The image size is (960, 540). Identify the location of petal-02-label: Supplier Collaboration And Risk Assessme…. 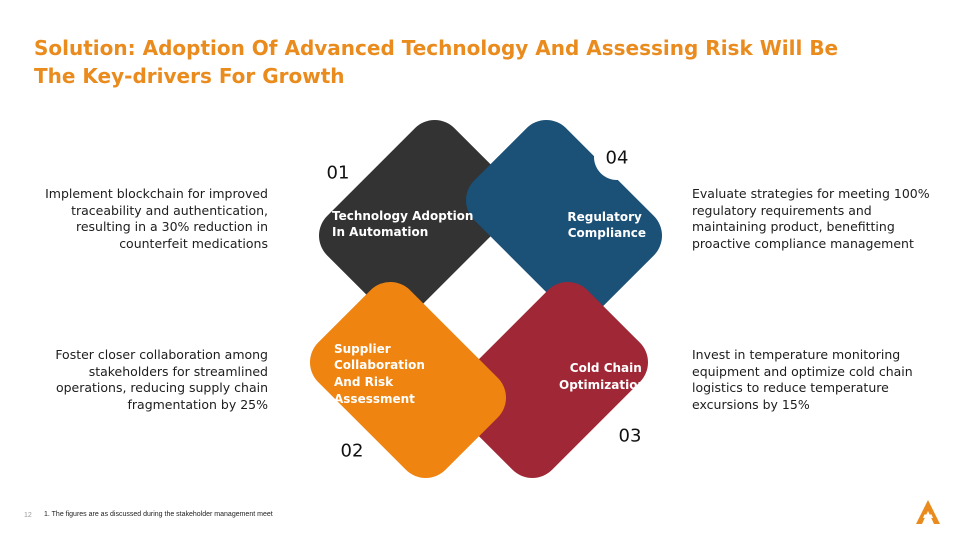
(381, 374).